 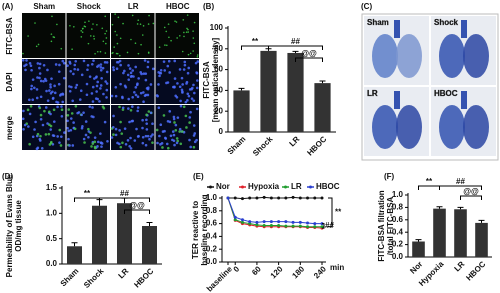 What do you see at coordinates (44, 35) in the screenshot?
I see `micrograph` at bounding box center [44, 35].